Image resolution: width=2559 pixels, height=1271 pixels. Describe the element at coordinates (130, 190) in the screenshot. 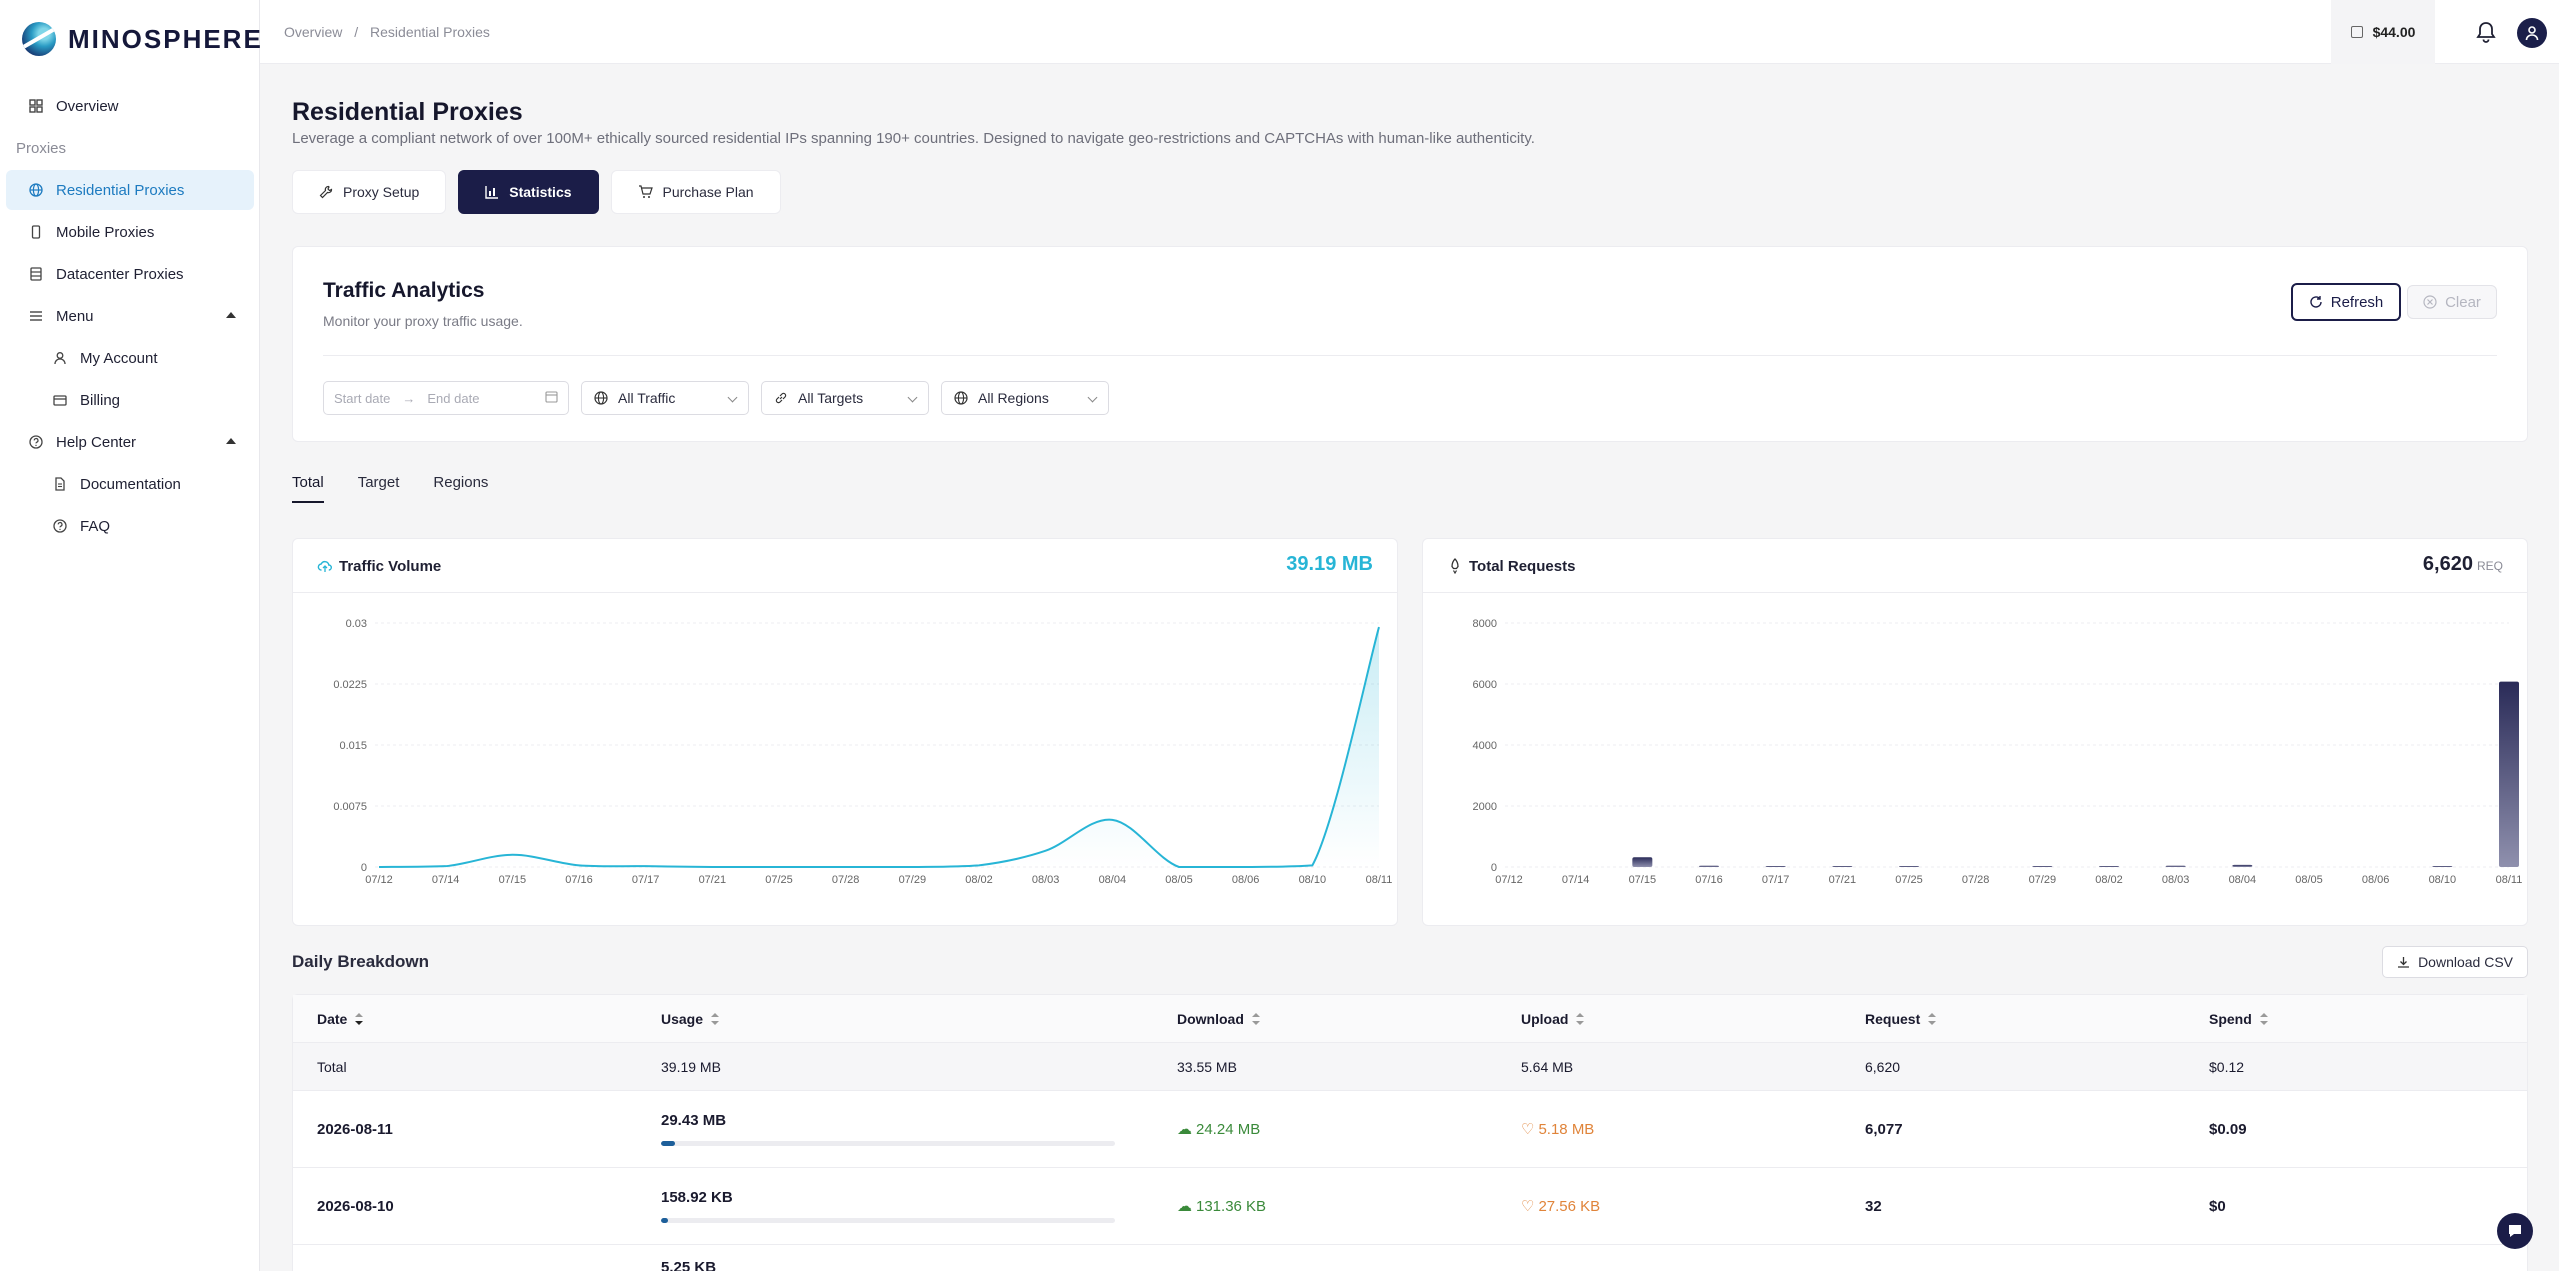

I see `sidebar-item-residential: Residential Proxies` at that location.